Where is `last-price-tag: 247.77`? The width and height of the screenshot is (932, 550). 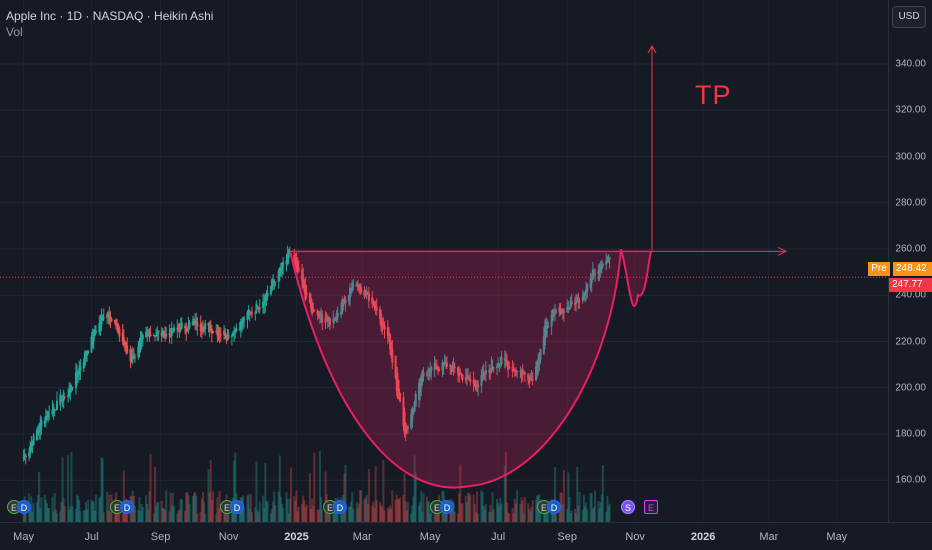 last-price-tag: 247.77 is located at coordinates (910, 285).